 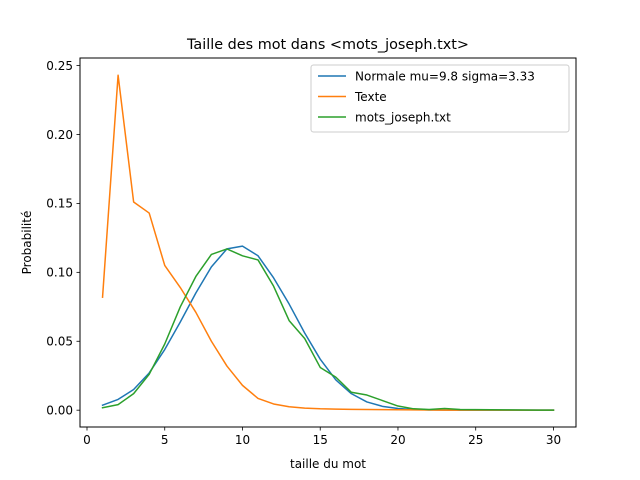 I want to click on x-axis-label: taille du mot, so click(x=328, y=464).